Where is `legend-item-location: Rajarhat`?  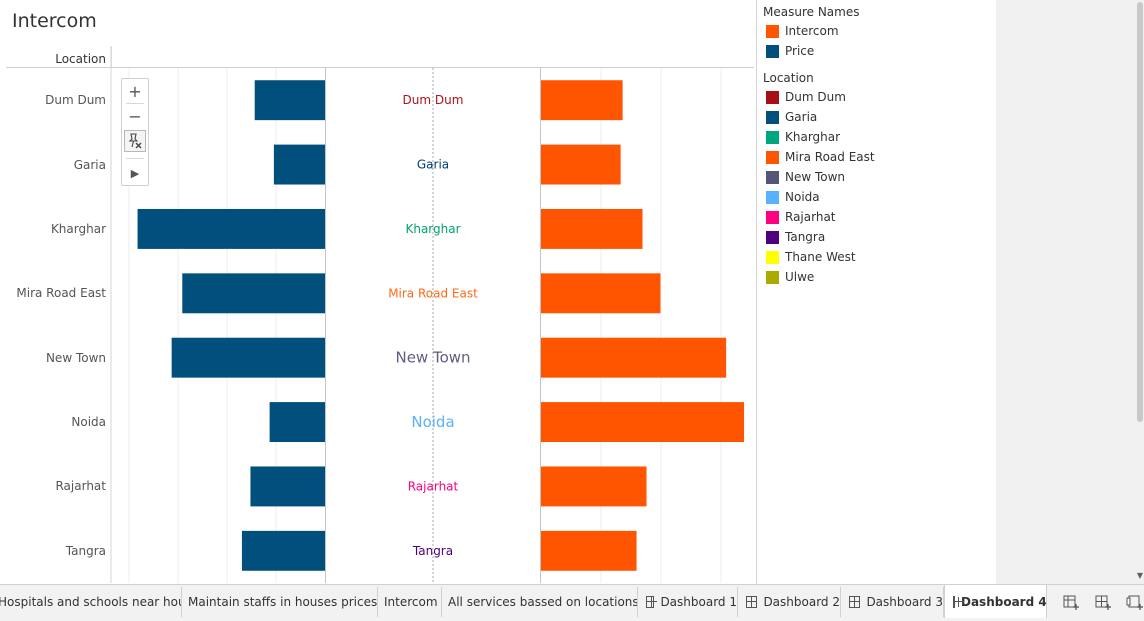 legend-item-location: Rajarhat is located at coordinates (801, 217).